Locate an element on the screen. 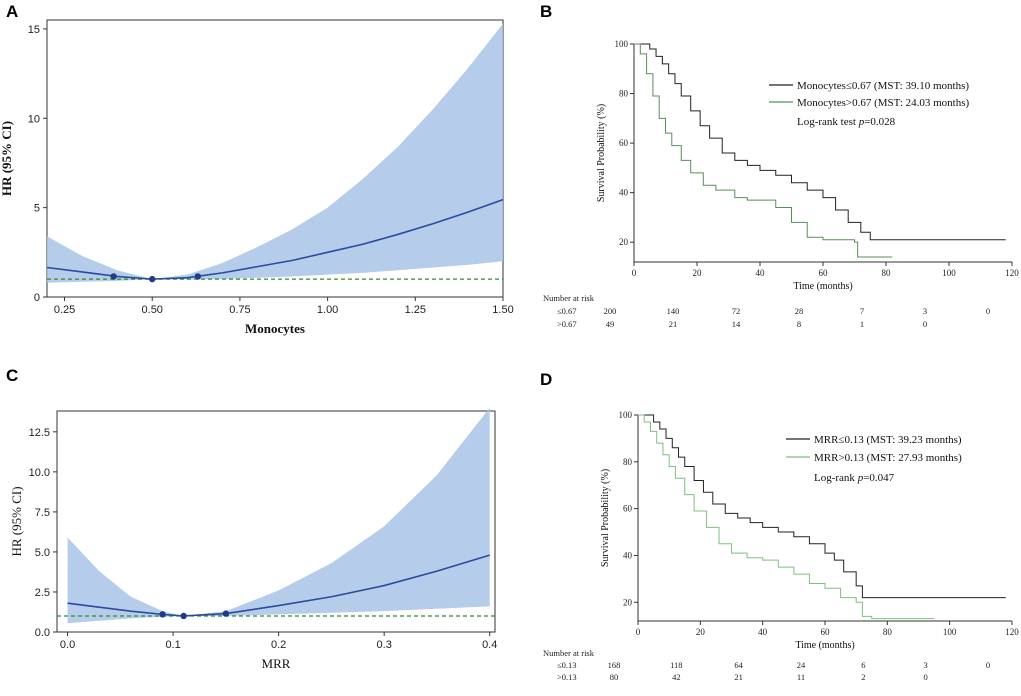  legend-label-b-0: Monocytes≤0.67 (MST: 39.10 months) is located at coordinates (883, 86).